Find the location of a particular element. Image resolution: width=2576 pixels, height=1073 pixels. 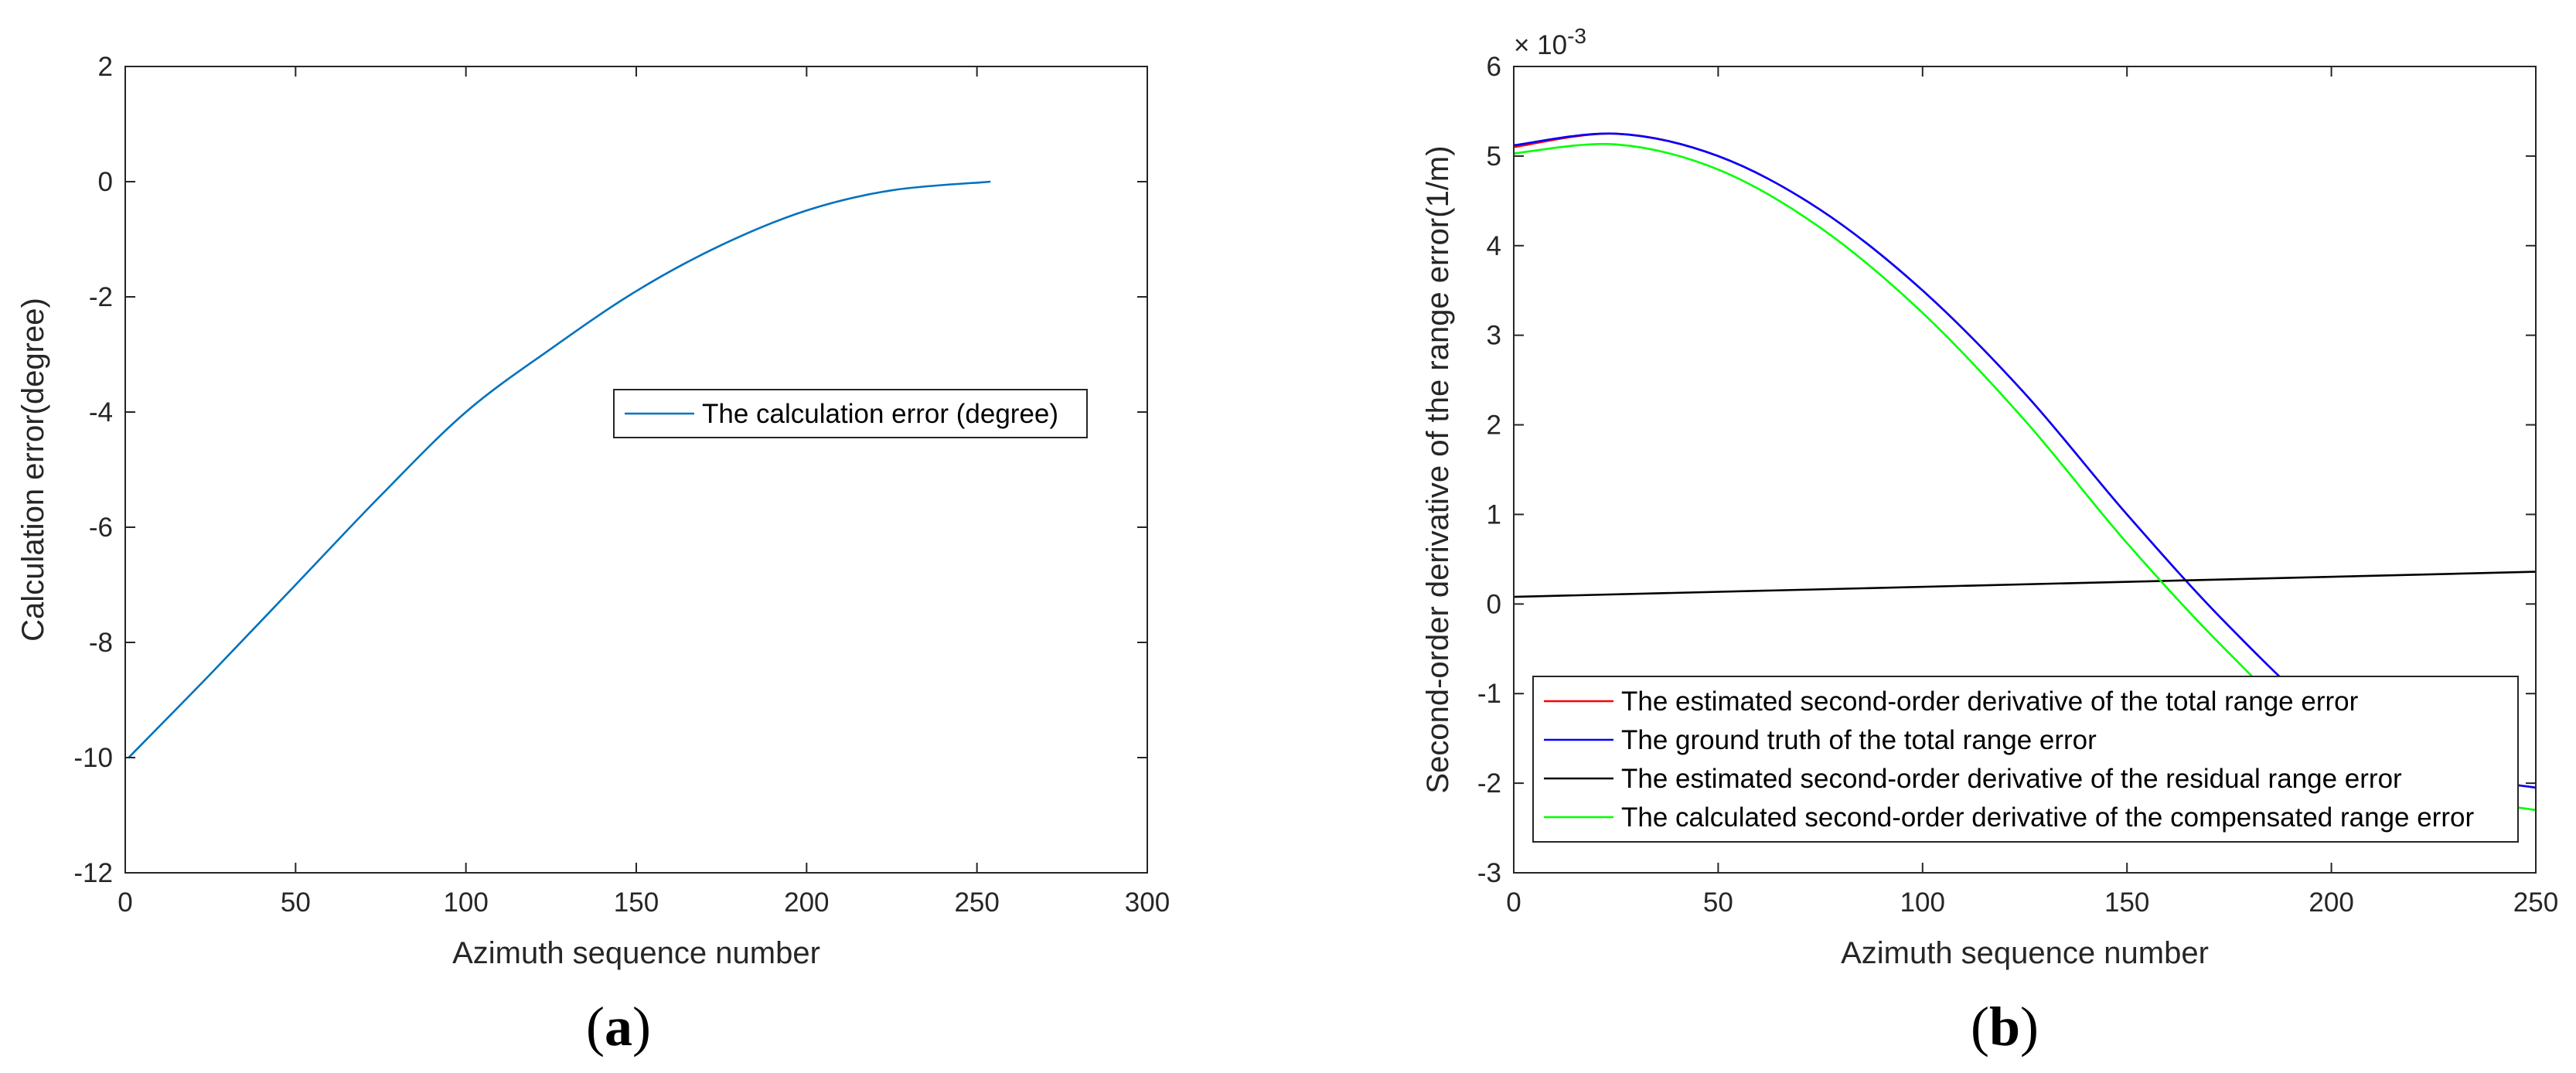

y-tick-label: -6 is located at coordinates (101, 528).